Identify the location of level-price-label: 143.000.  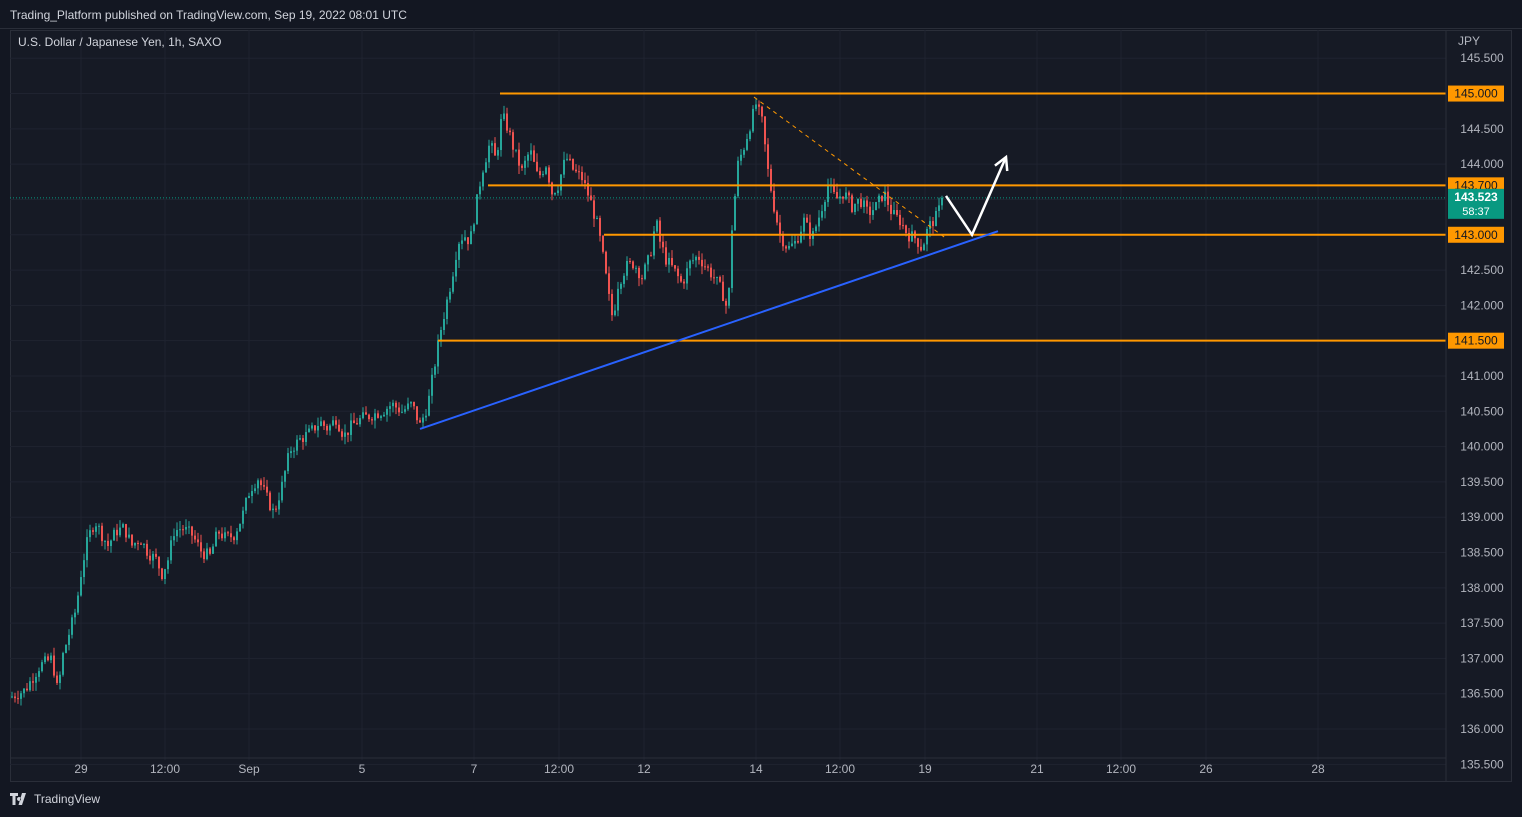
(1476, 235).